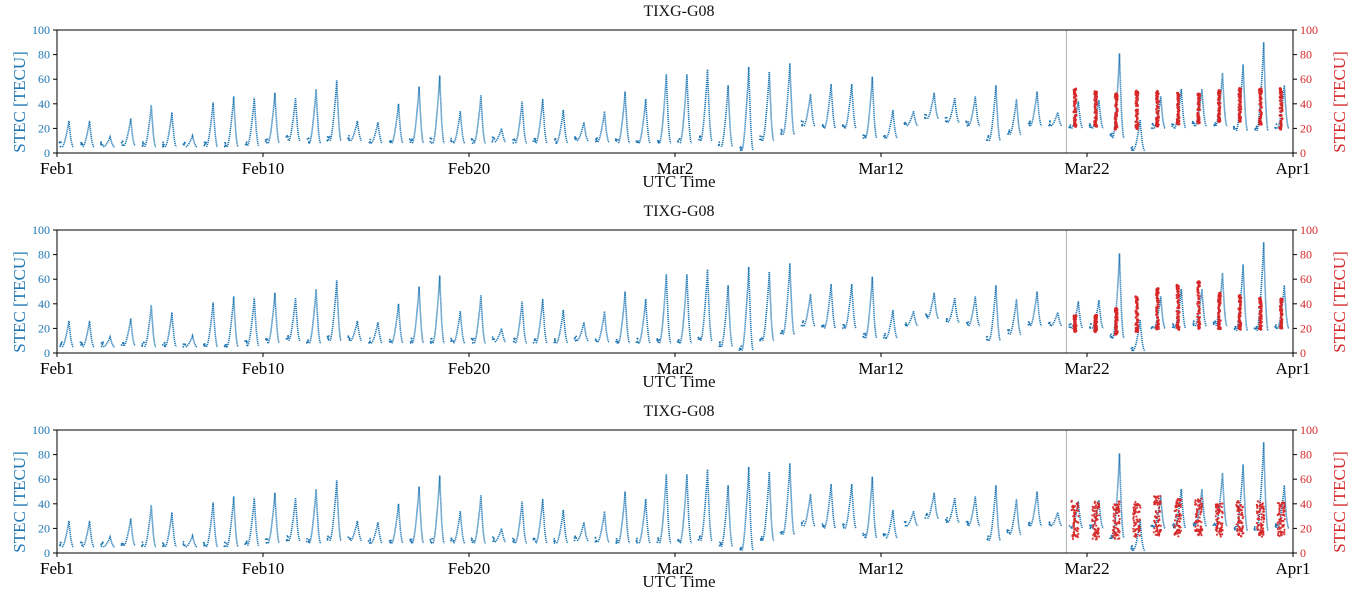 This screenshot has height=603, width=1358. What do you see at coordinates (675, 168) in the screenshot?
I see `x-tick-label: Mar2` at bounding box center [675, 168].